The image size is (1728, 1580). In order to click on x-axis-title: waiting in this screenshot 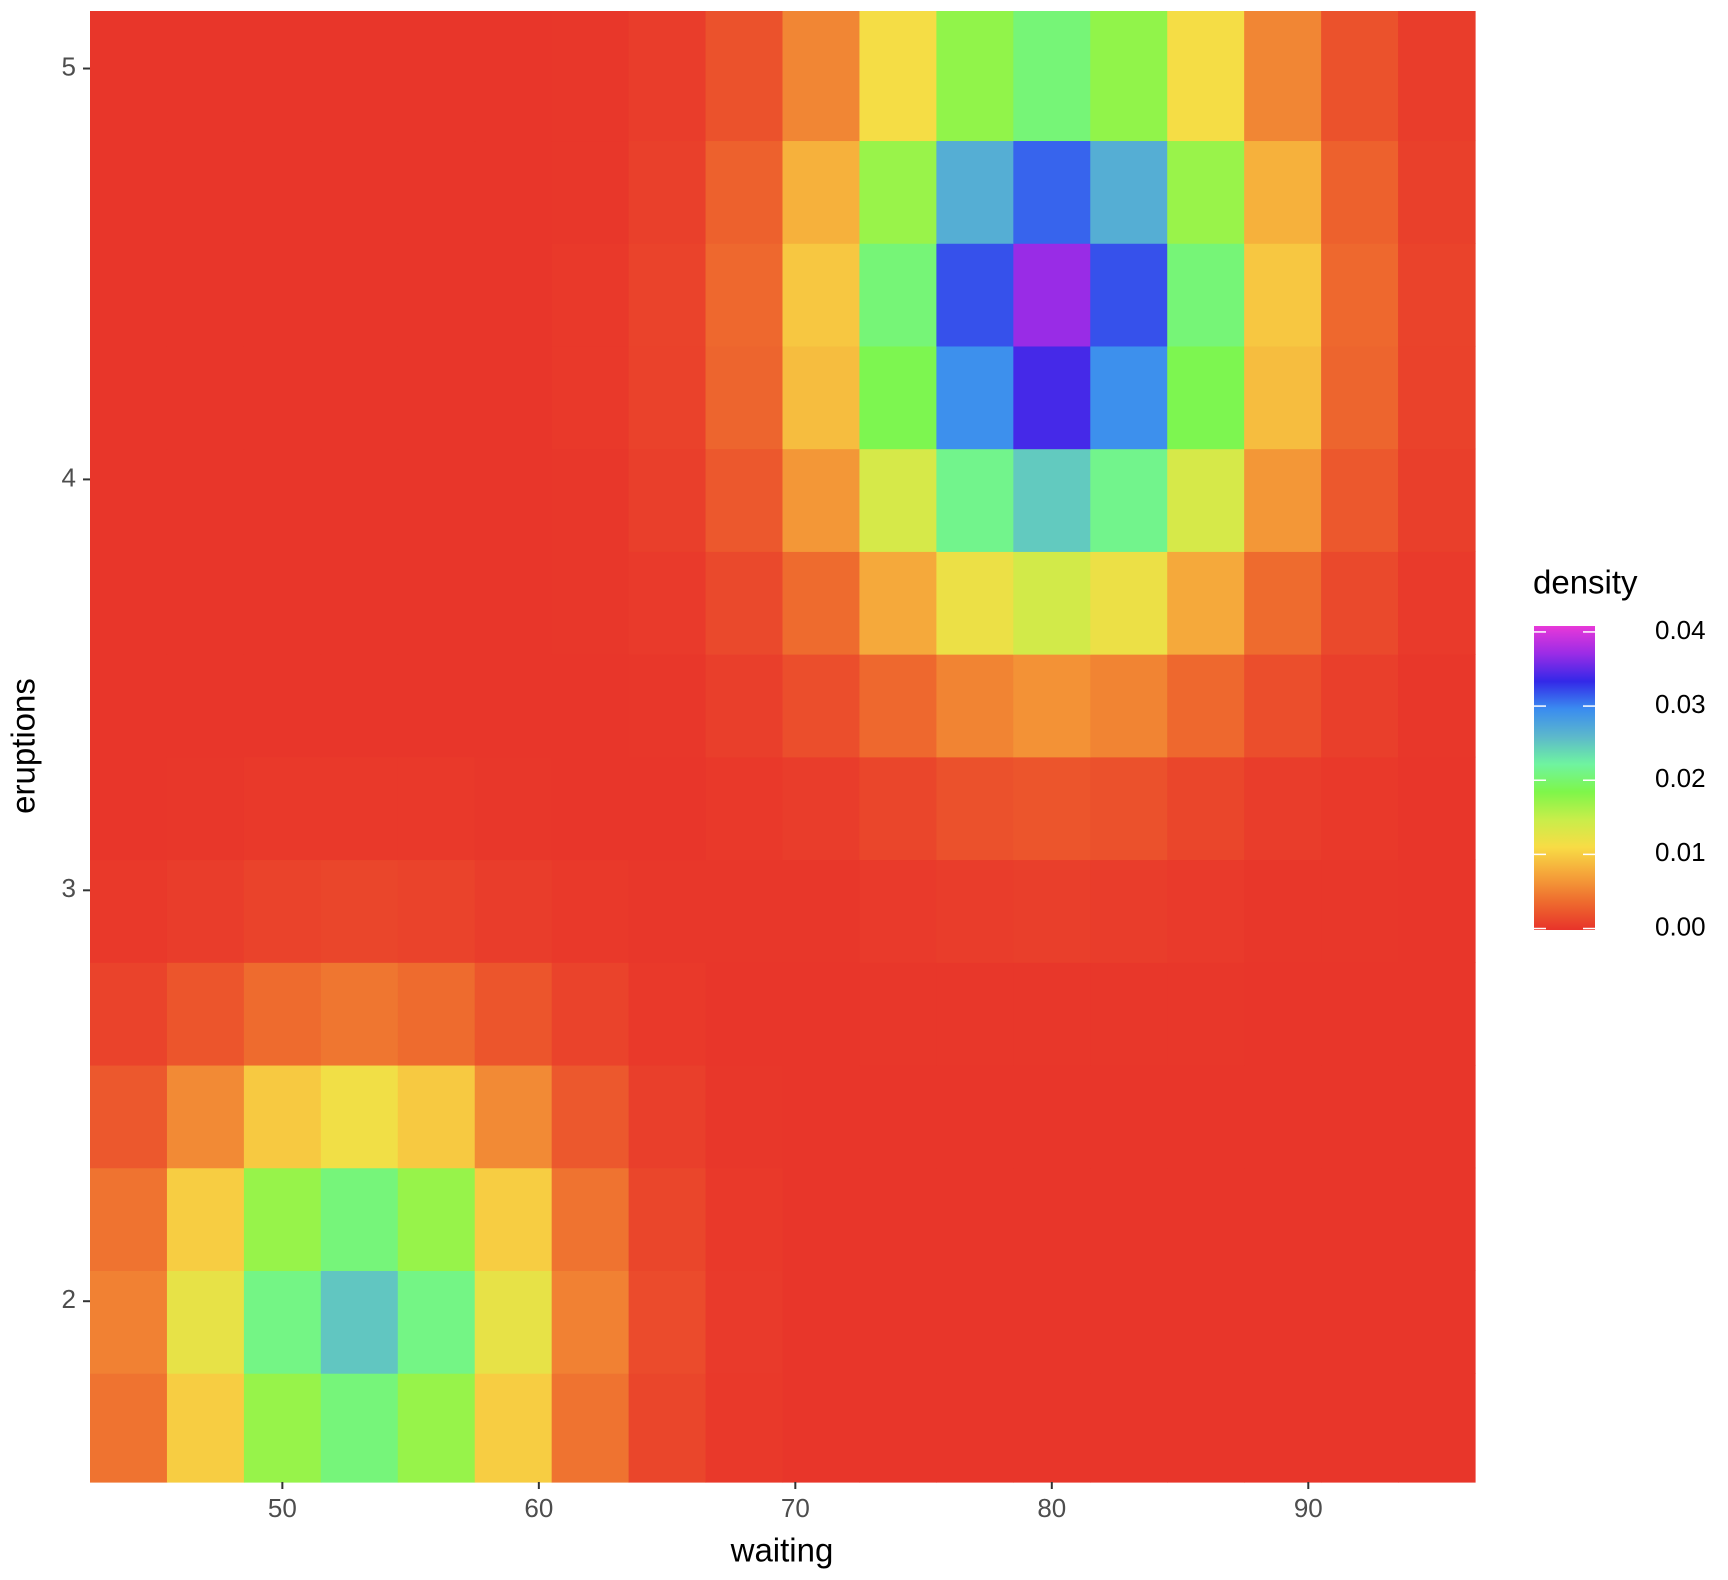, I will do `click(782, 1550)`.